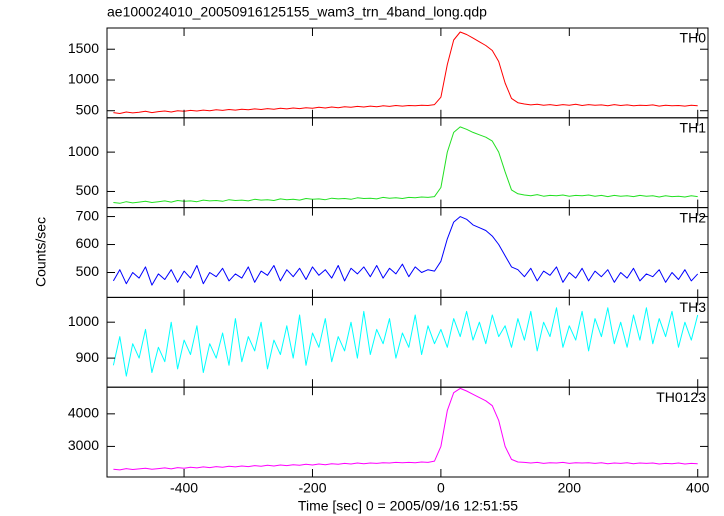 Image resolution: width=724 pixels, height=516 pixels. I want to click on series-label: TH0, so click(693, 38).